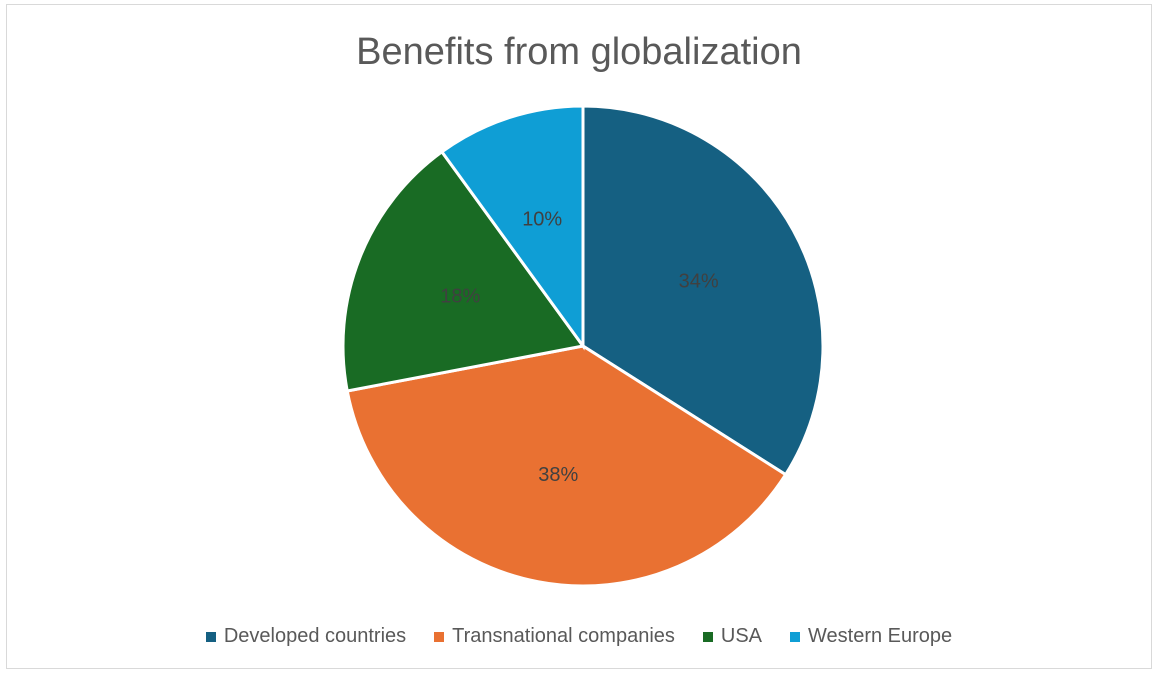 The height and width of the screenshot is (673, 1156). I want to click on slice-transnational-companies, so click(566, 466).